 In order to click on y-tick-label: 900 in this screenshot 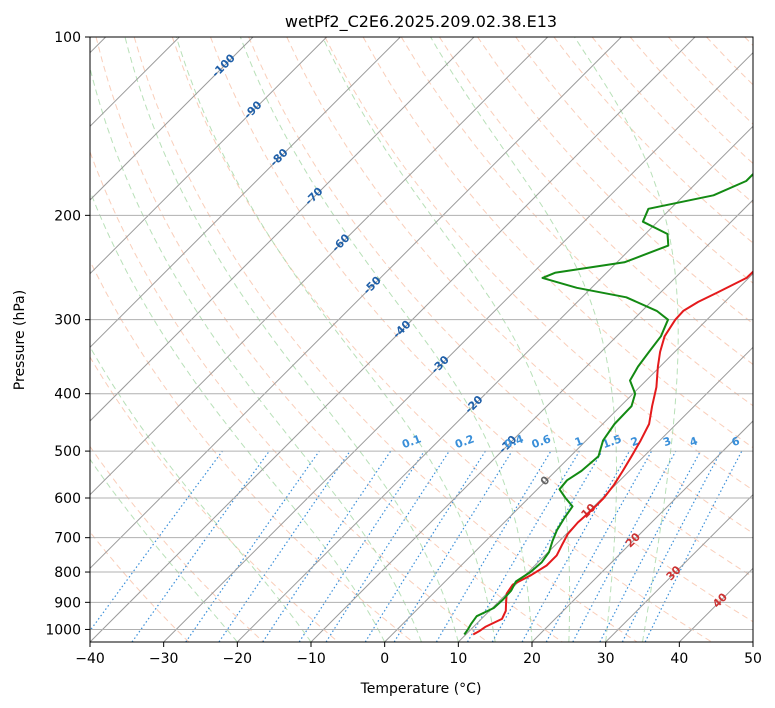, I will do `click(67, 603)`.